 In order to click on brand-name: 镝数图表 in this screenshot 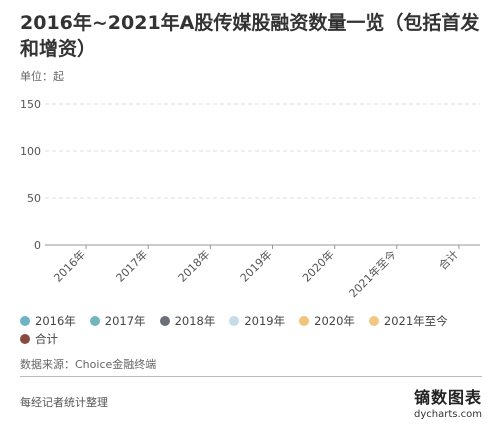, I will do `click(447, 397)`.